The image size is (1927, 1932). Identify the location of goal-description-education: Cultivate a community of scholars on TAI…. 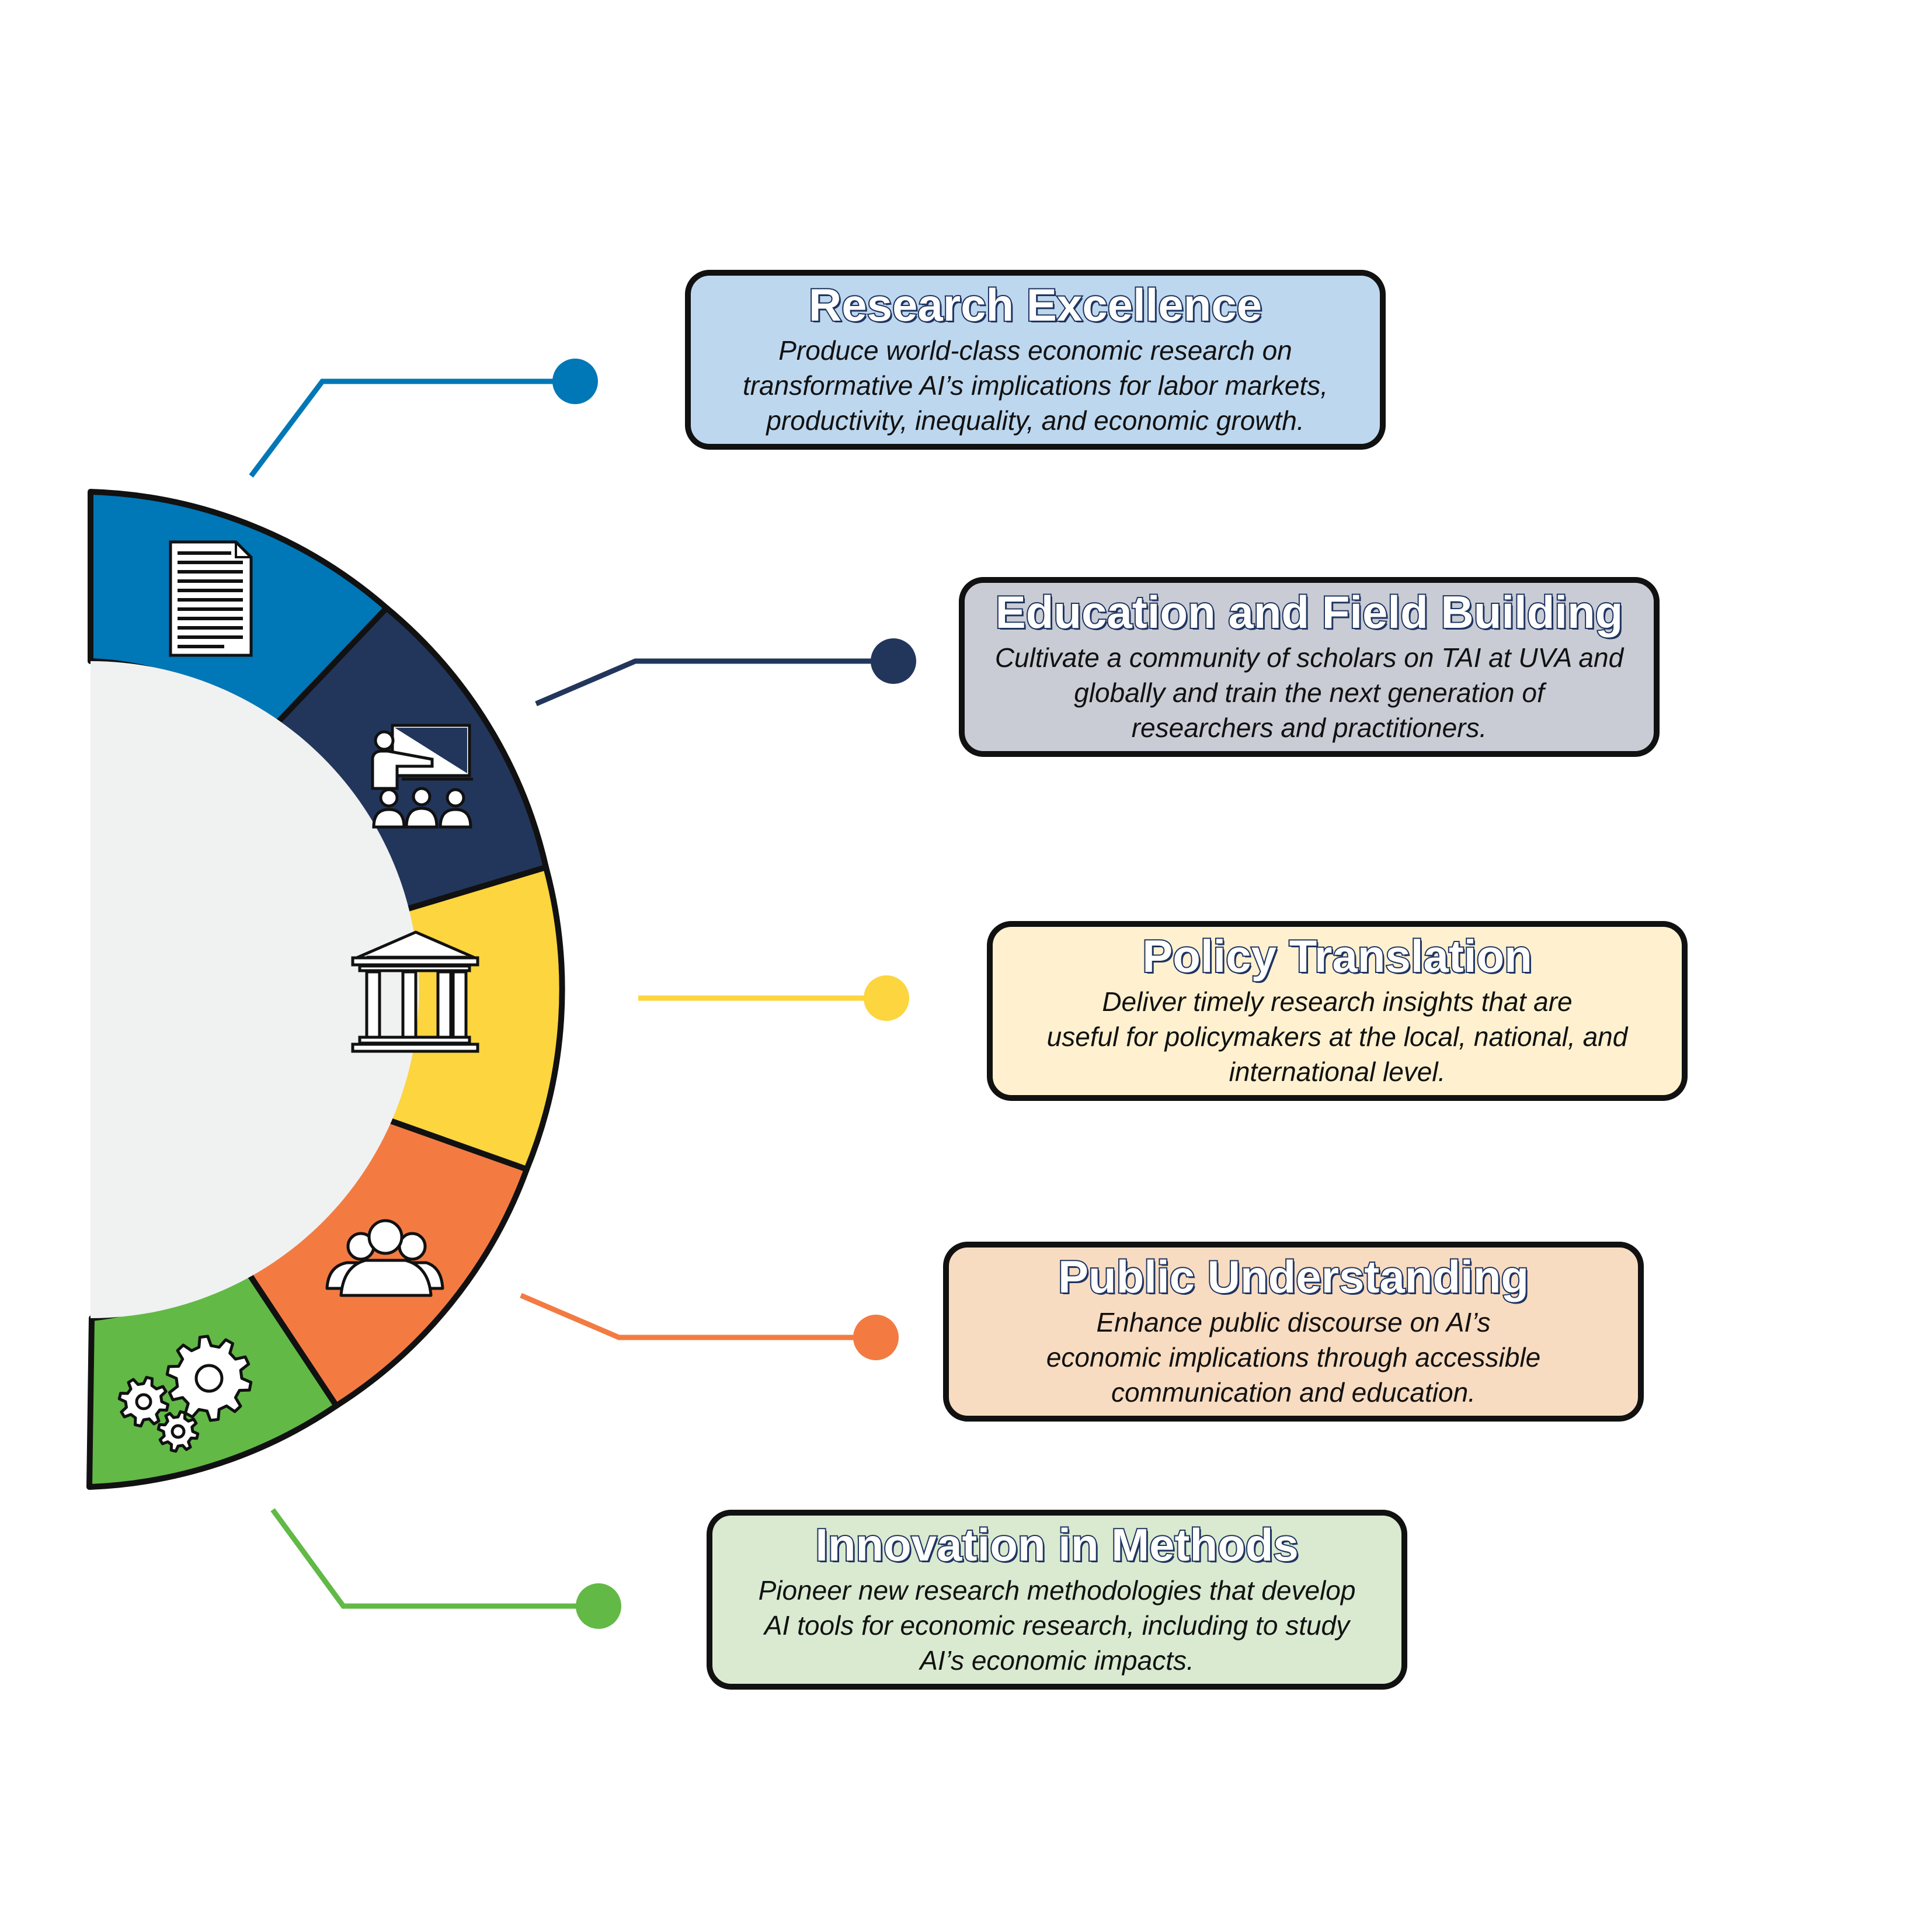
(1309, 692).